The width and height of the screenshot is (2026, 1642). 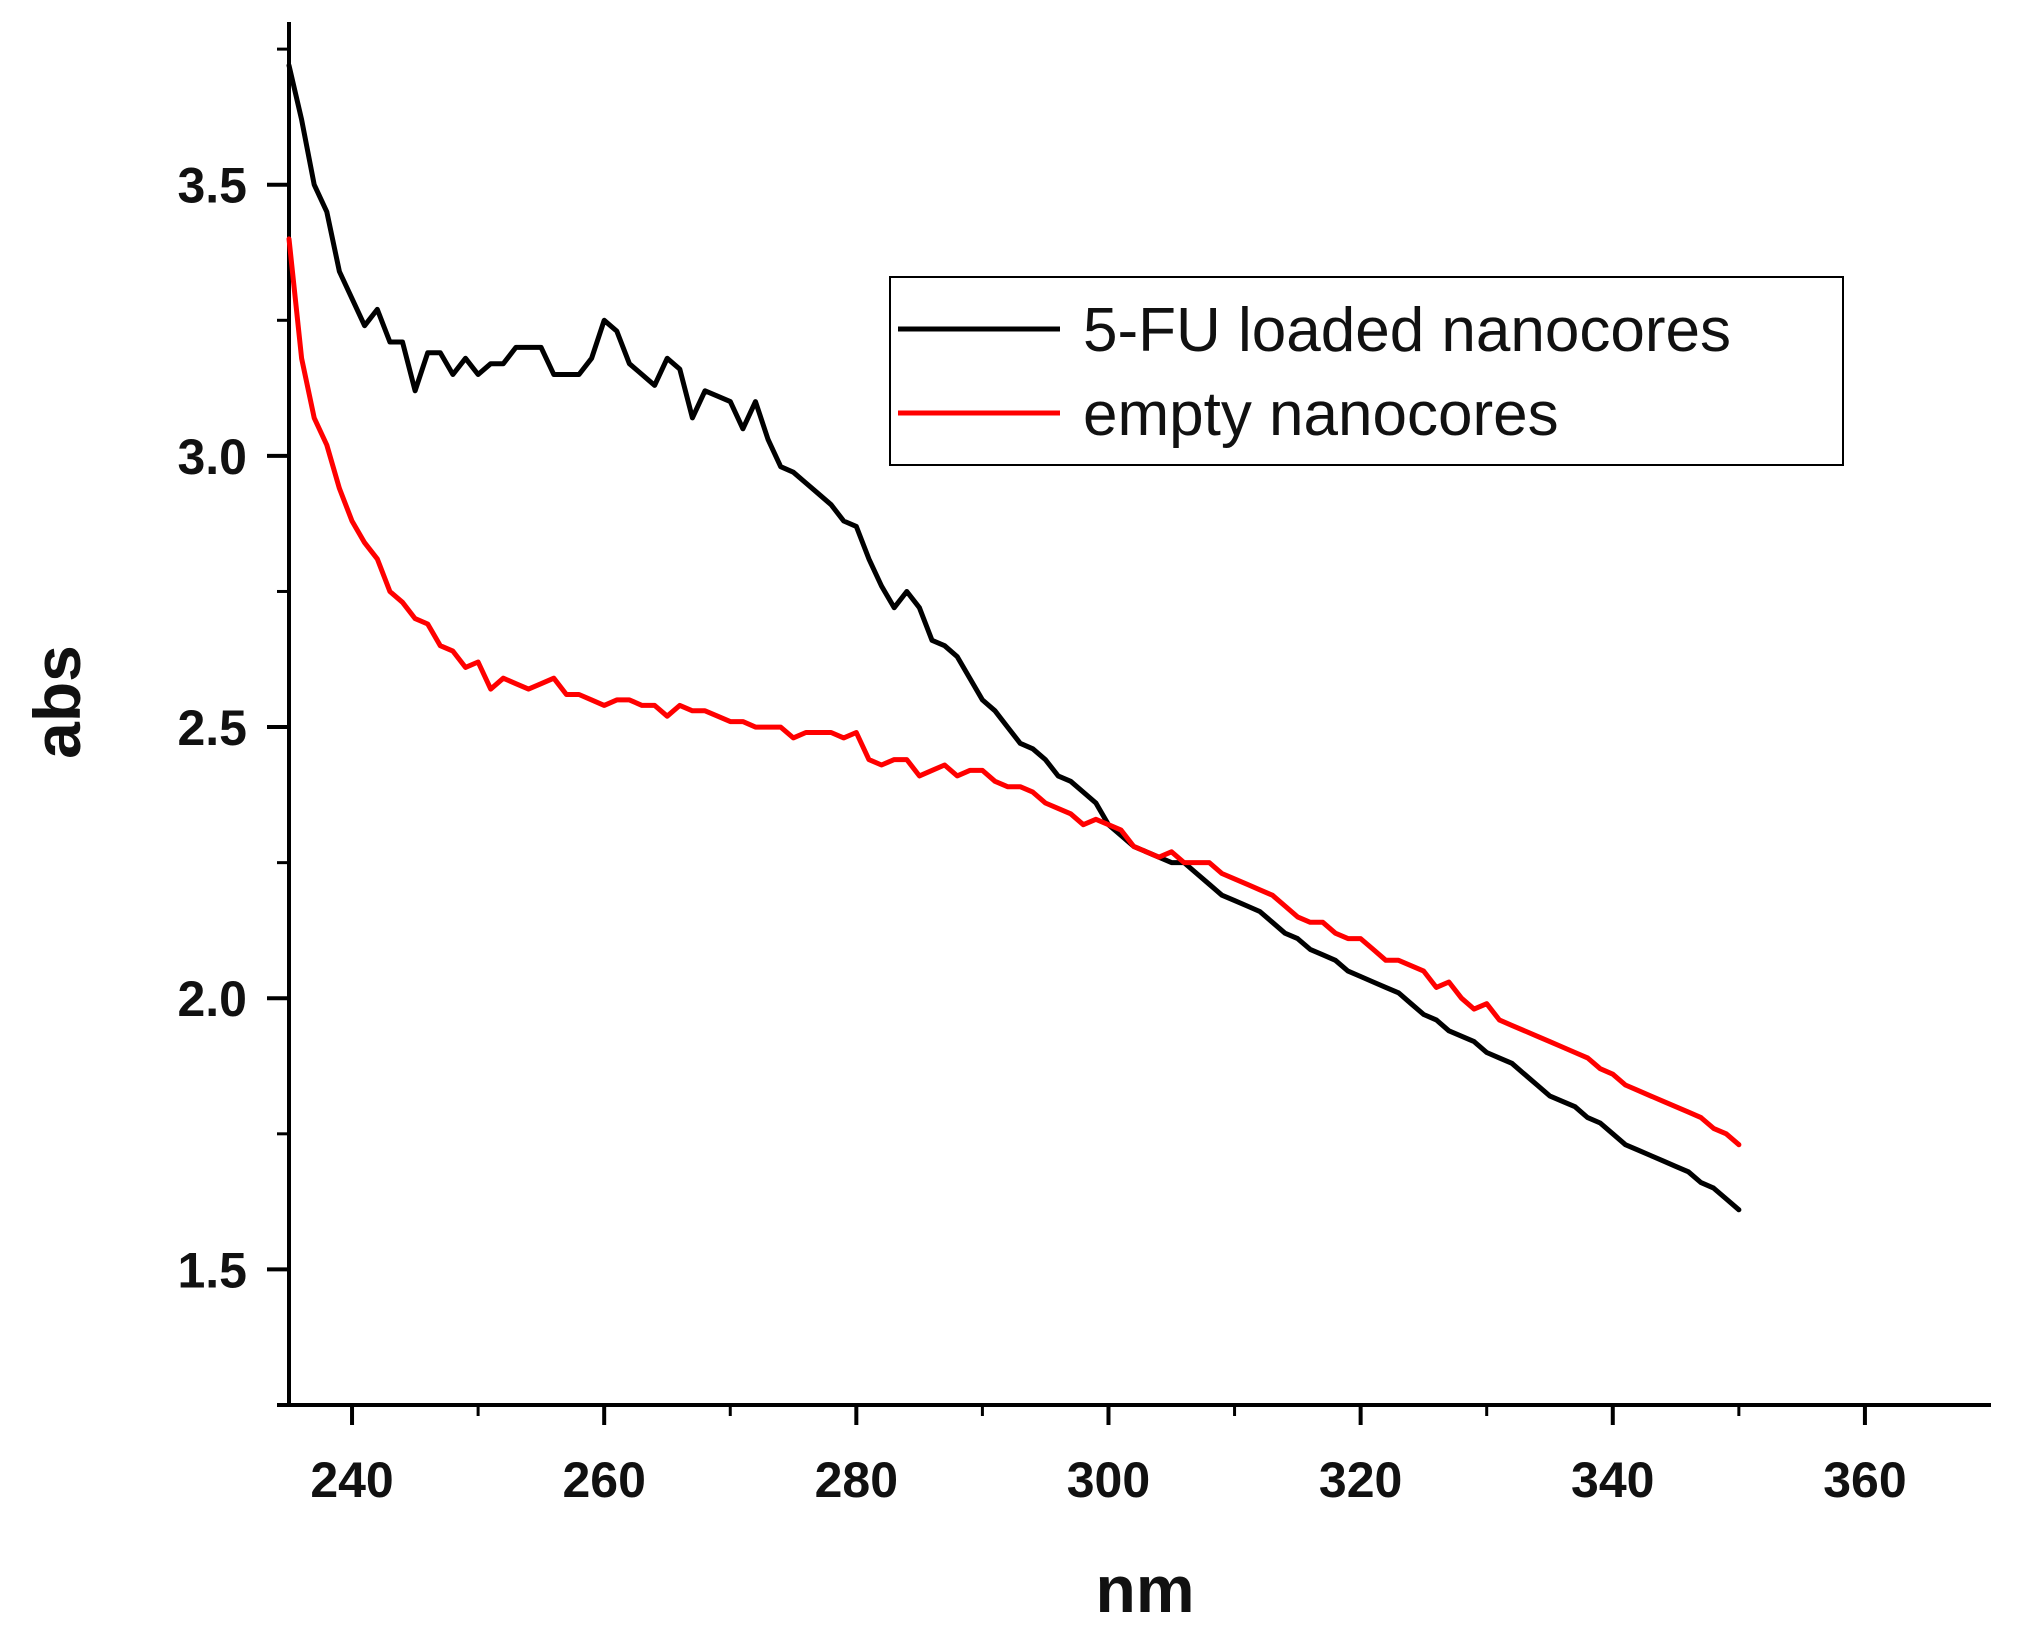 What do you see at coordinates (1321, 414) in the screenshot?
I see `legend-label-empty: empty nanocores` at bounding box center [1321, 414].